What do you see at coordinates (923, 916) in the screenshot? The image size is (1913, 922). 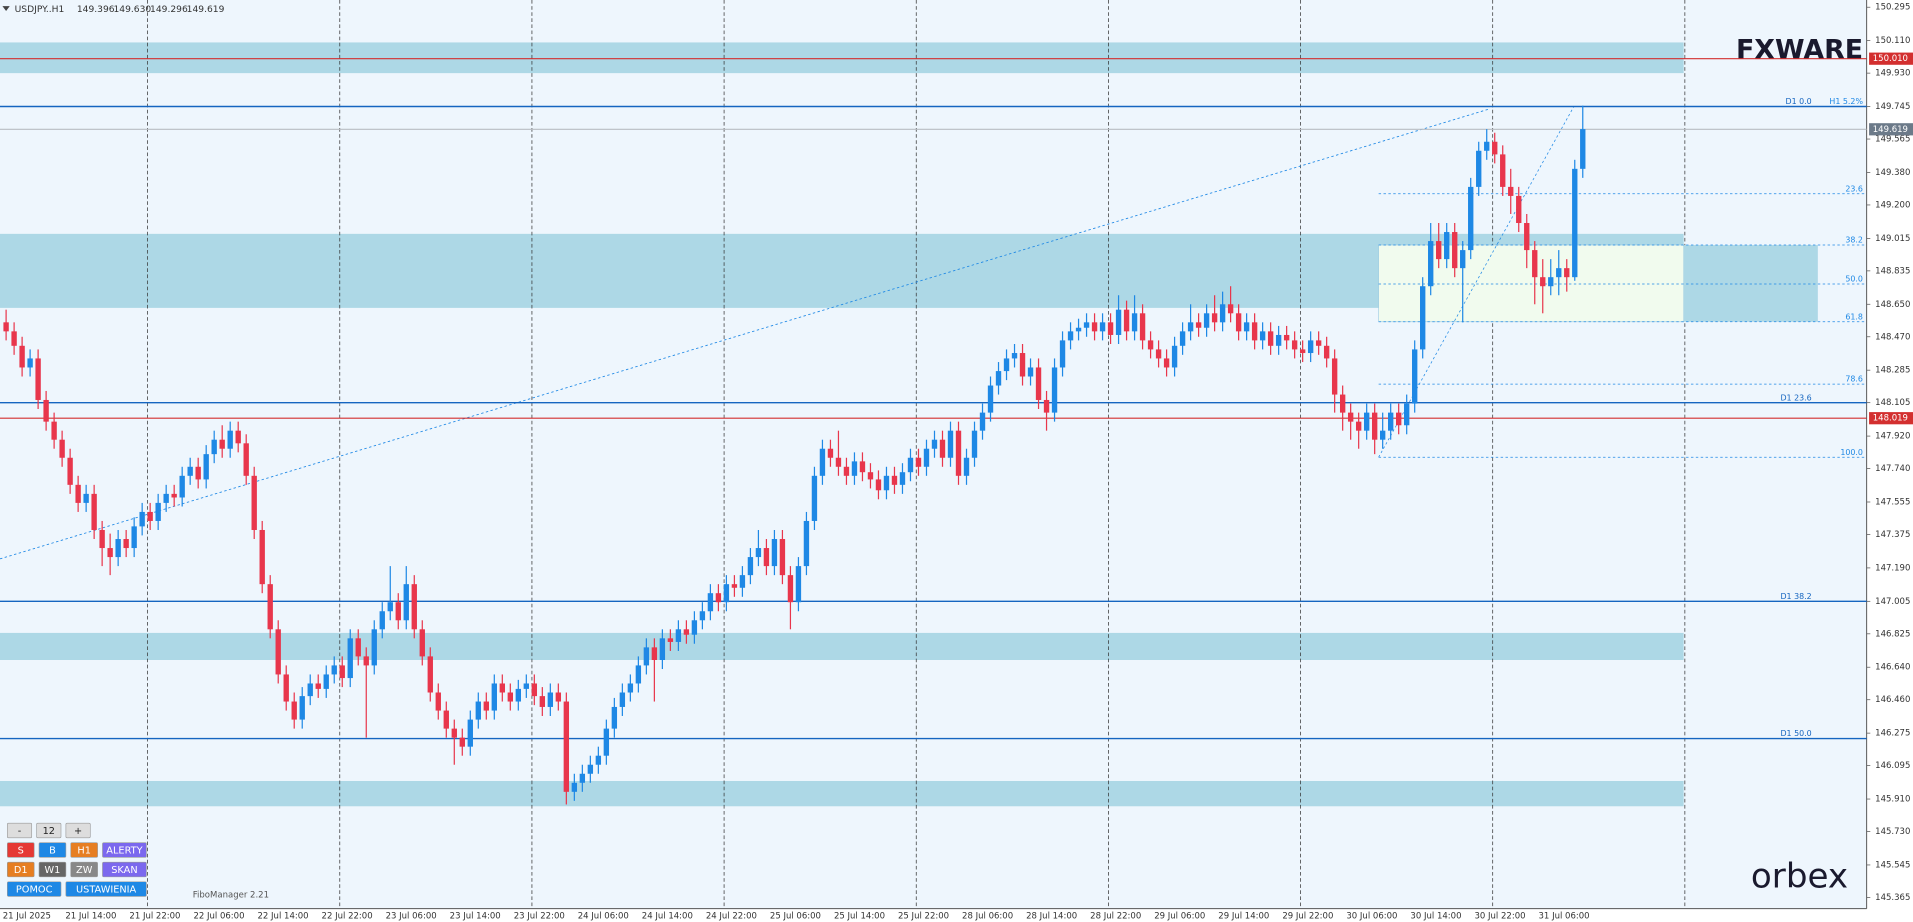 I see `x-tick-label: 25 Jul 22:00` at bounding box center [923, 916].